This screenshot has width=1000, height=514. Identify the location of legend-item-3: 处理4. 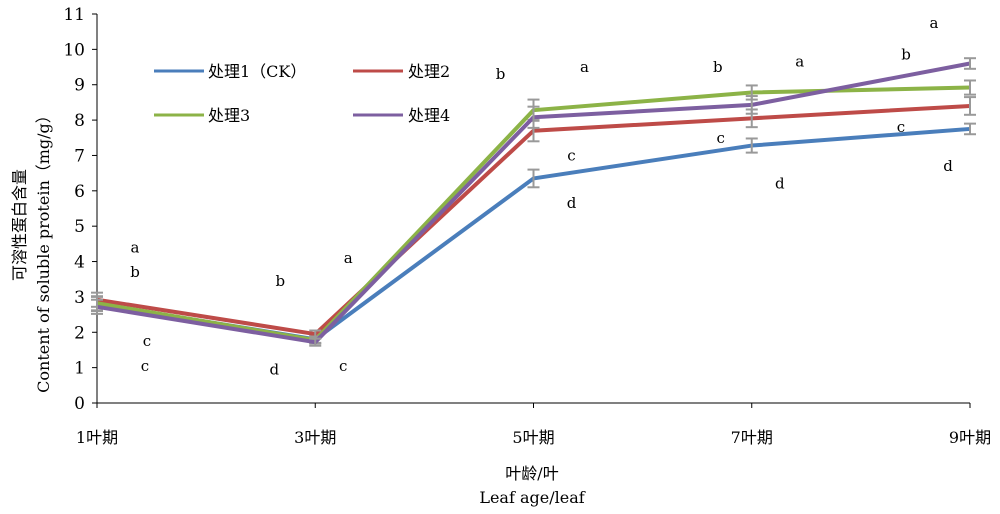
(401, 115).